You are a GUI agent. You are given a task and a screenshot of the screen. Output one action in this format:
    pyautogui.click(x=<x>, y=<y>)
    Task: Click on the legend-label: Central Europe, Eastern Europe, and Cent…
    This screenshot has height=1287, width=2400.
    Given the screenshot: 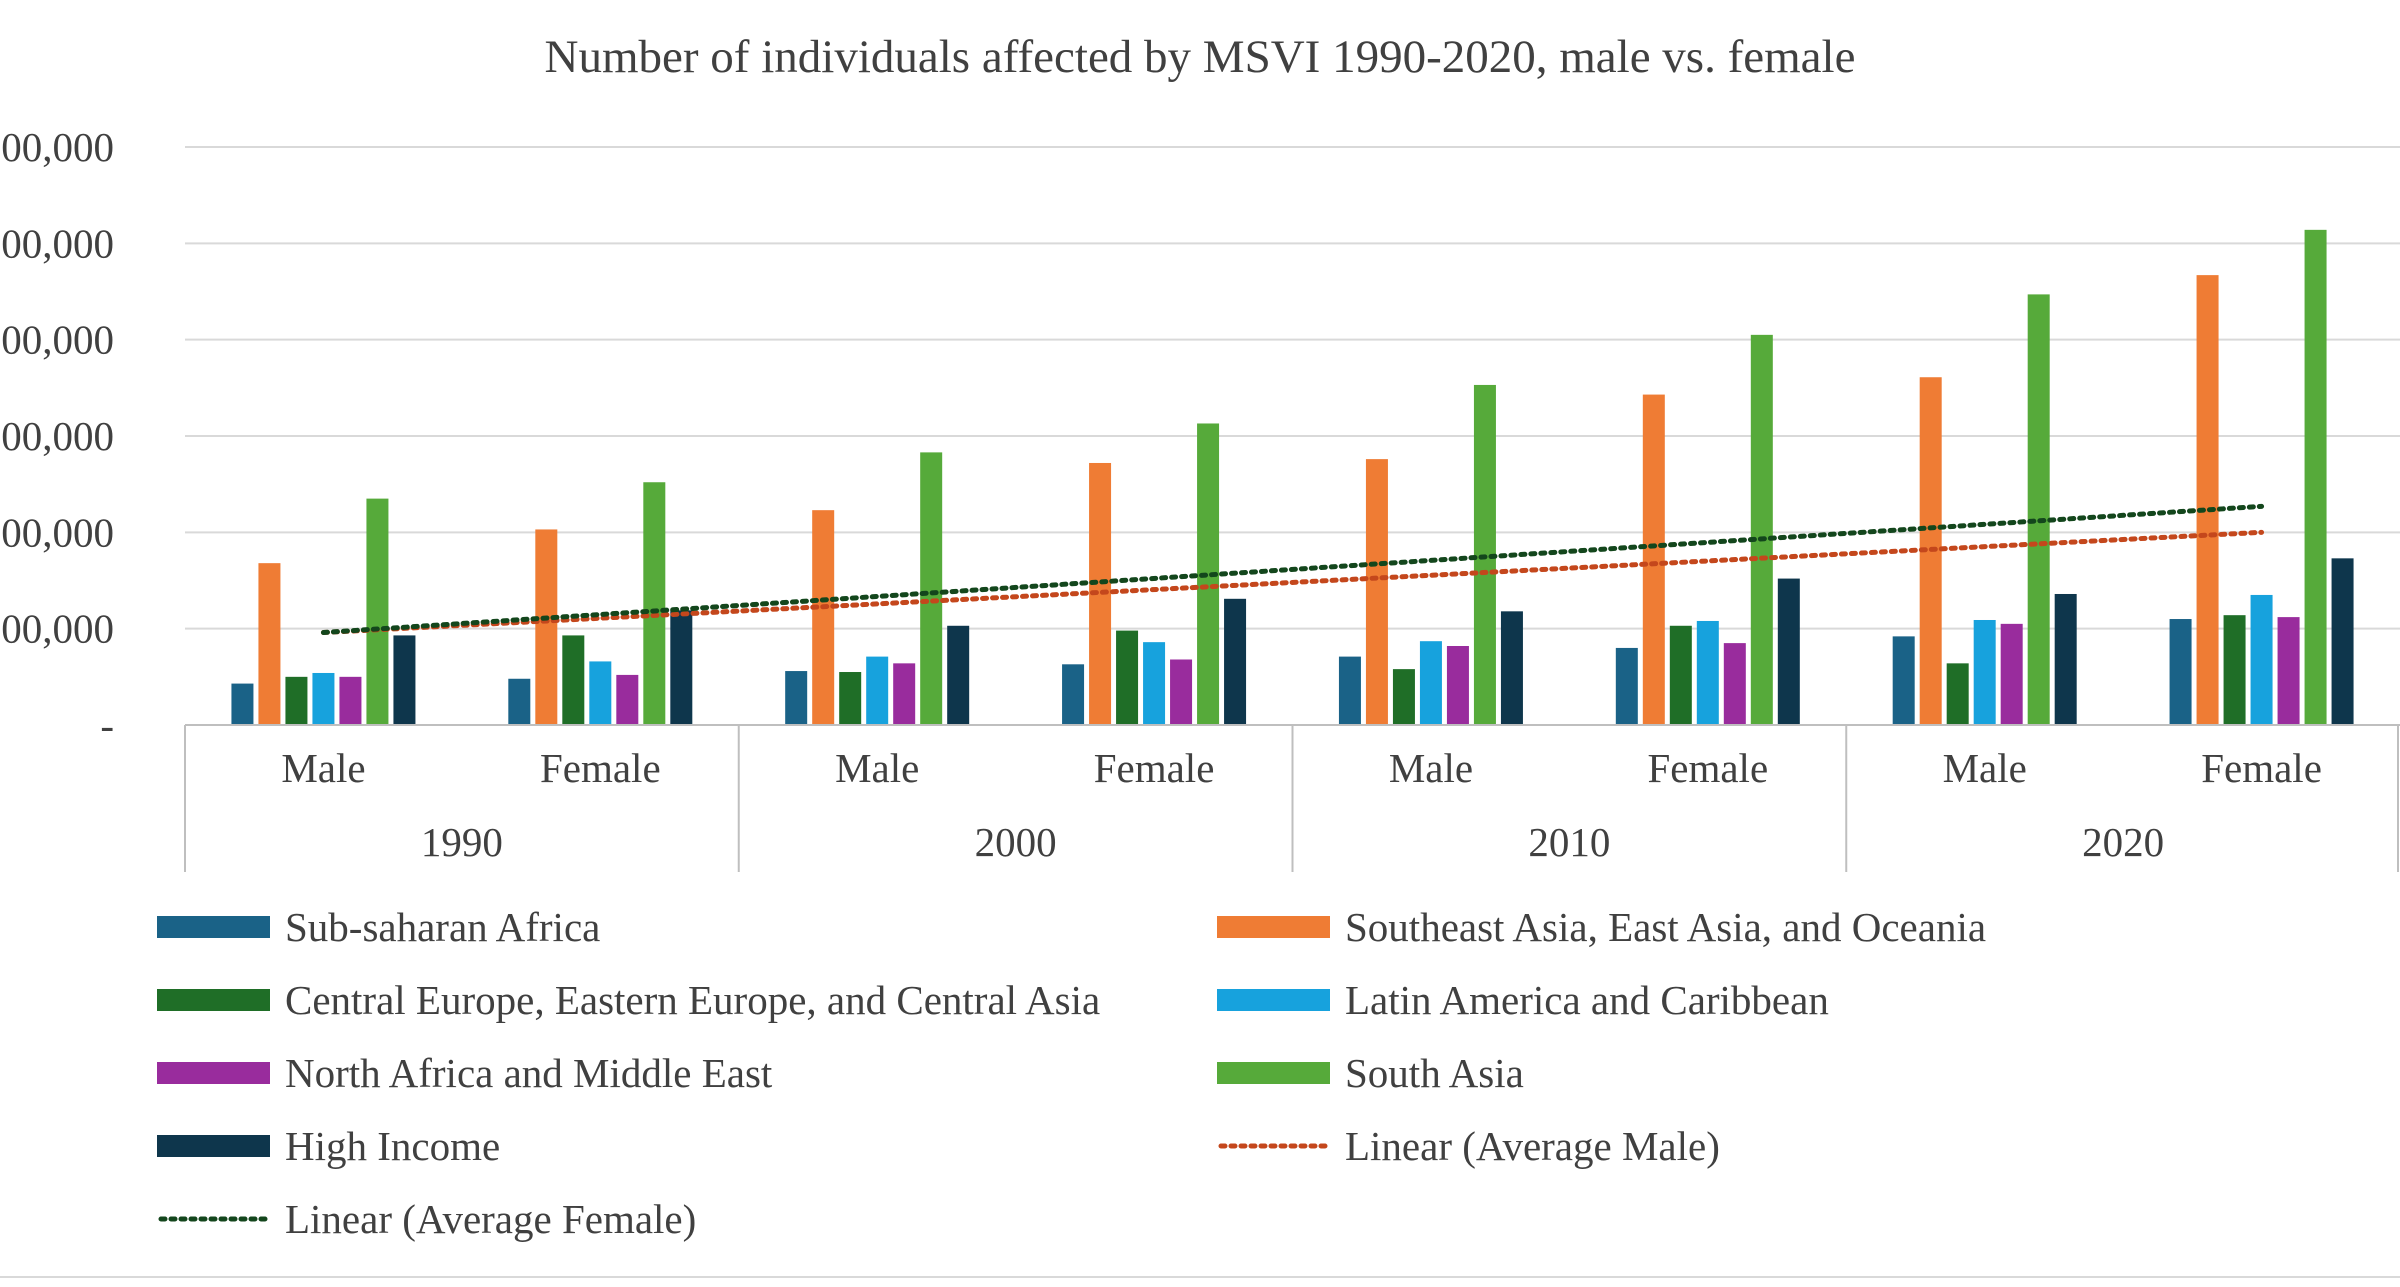 What is the action you would take?
    pyautogui.click(x=692, y=1000)
    